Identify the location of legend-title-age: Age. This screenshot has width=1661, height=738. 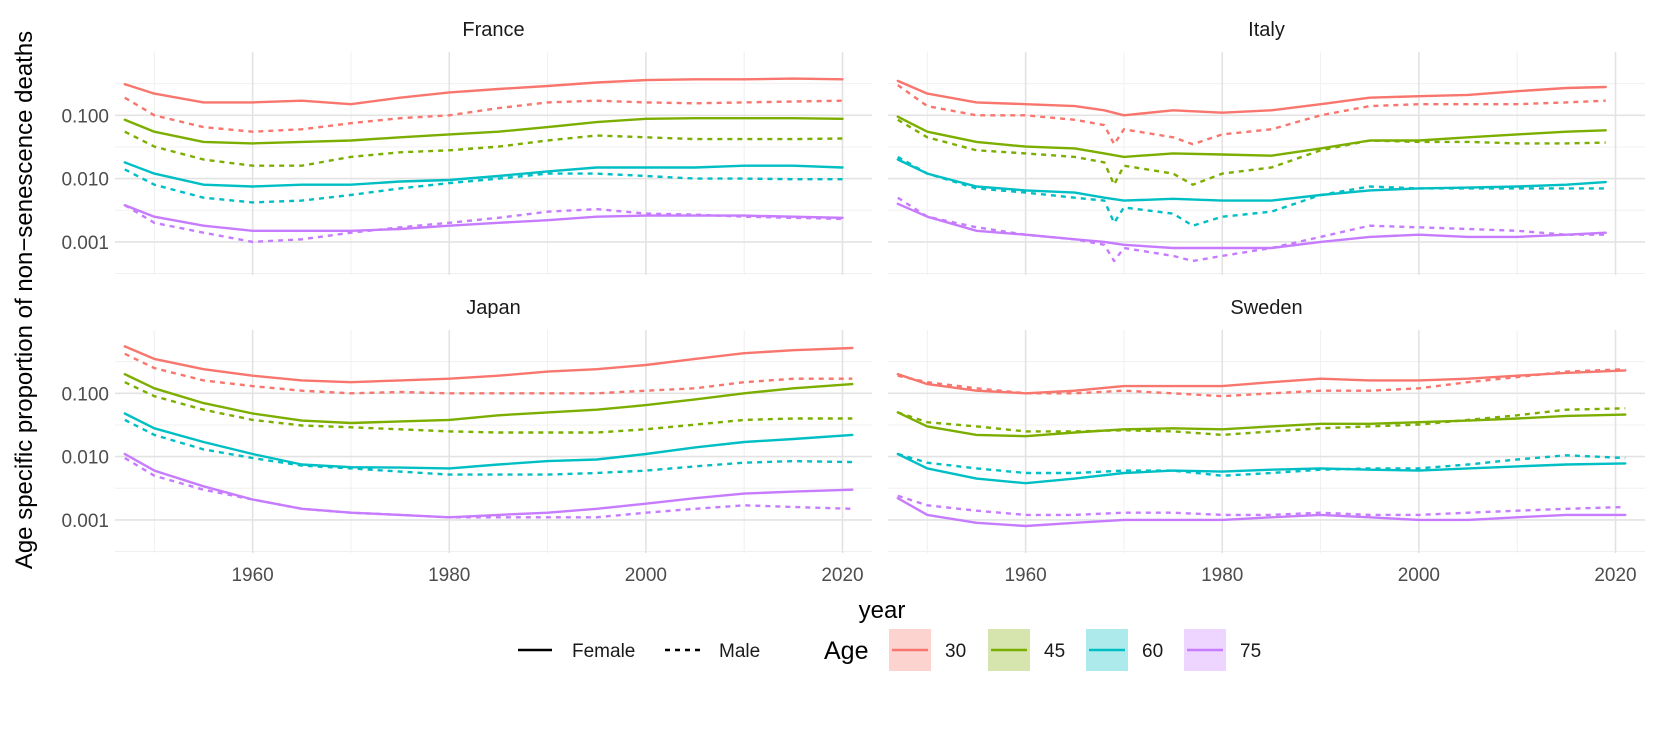
(846, 651).